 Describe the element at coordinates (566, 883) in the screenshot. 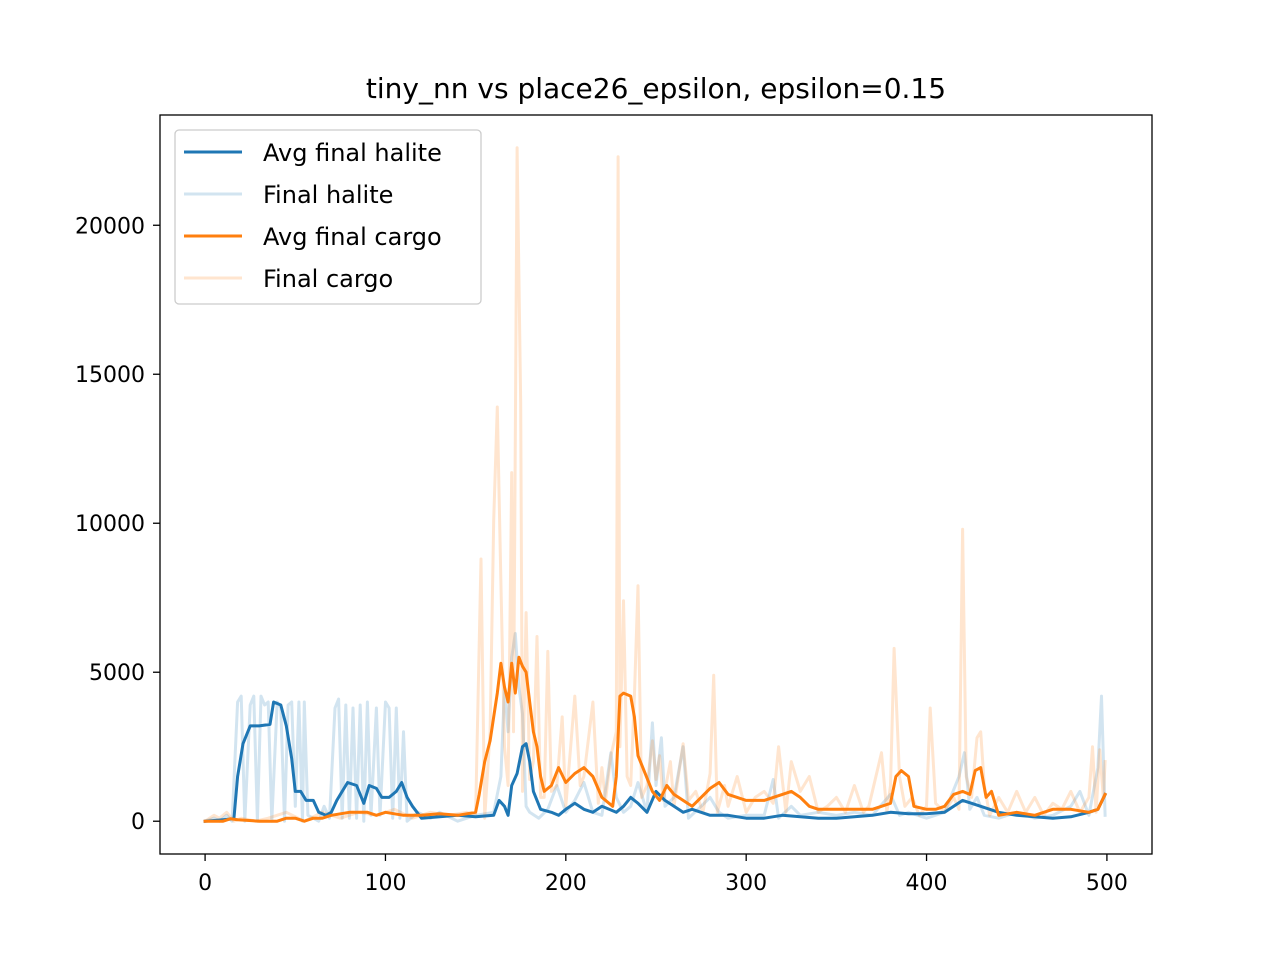

I see `x-tick-label: 200` at that location.